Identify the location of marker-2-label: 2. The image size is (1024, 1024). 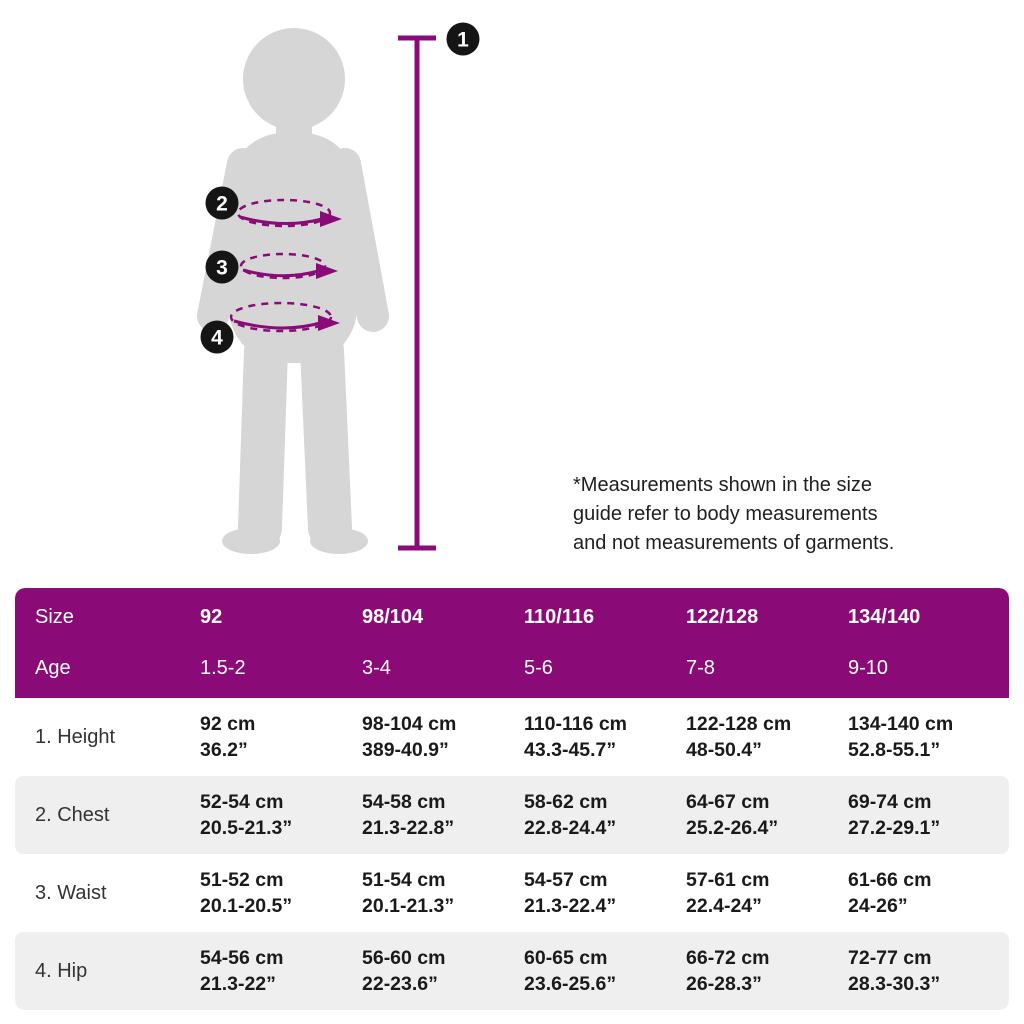
(222, 204).